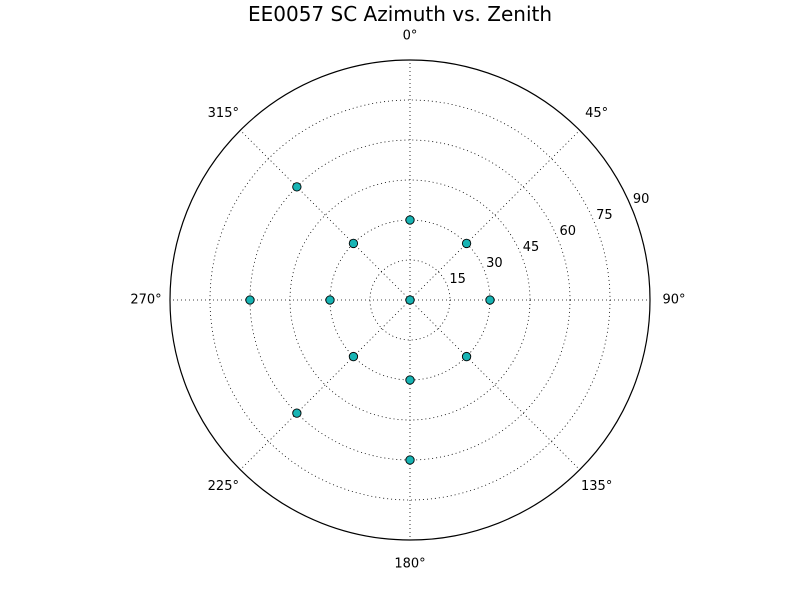 Image resolution: width=800 pixels, height=600 pixels. What do you see at coordinates (457, 279) in the screenshot?
I see `r-tick-label-15: 15` at bounding box center [457, 279].